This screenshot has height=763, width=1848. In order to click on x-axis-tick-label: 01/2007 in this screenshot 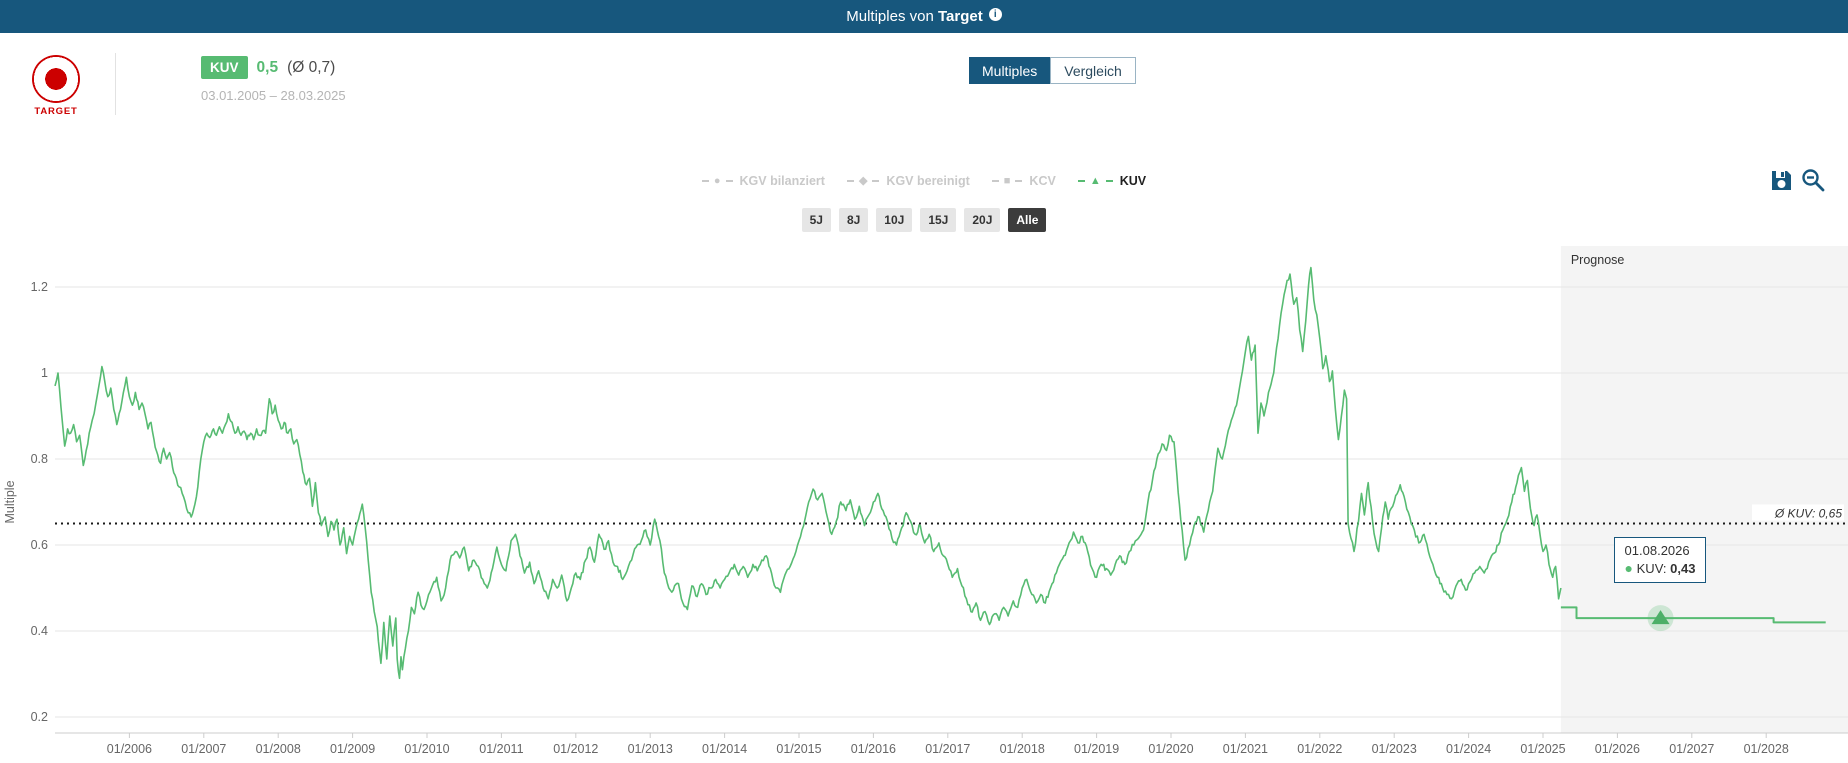, I will do `click(203, 749)`.